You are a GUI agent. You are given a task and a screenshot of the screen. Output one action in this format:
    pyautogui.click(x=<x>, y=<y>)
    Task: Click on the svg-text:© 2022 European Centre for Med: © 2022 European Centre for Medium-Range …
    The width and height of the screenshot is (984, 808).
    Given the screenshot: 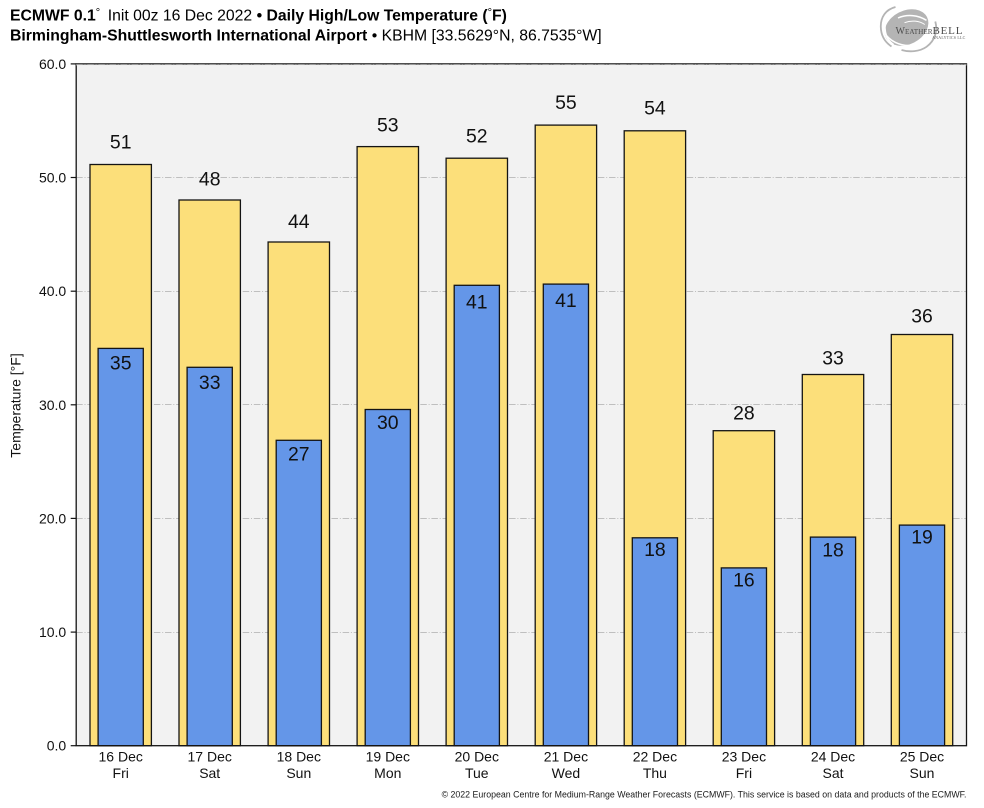 What is the action you would take?
    pyautogui.click(x=704, y=794)
    